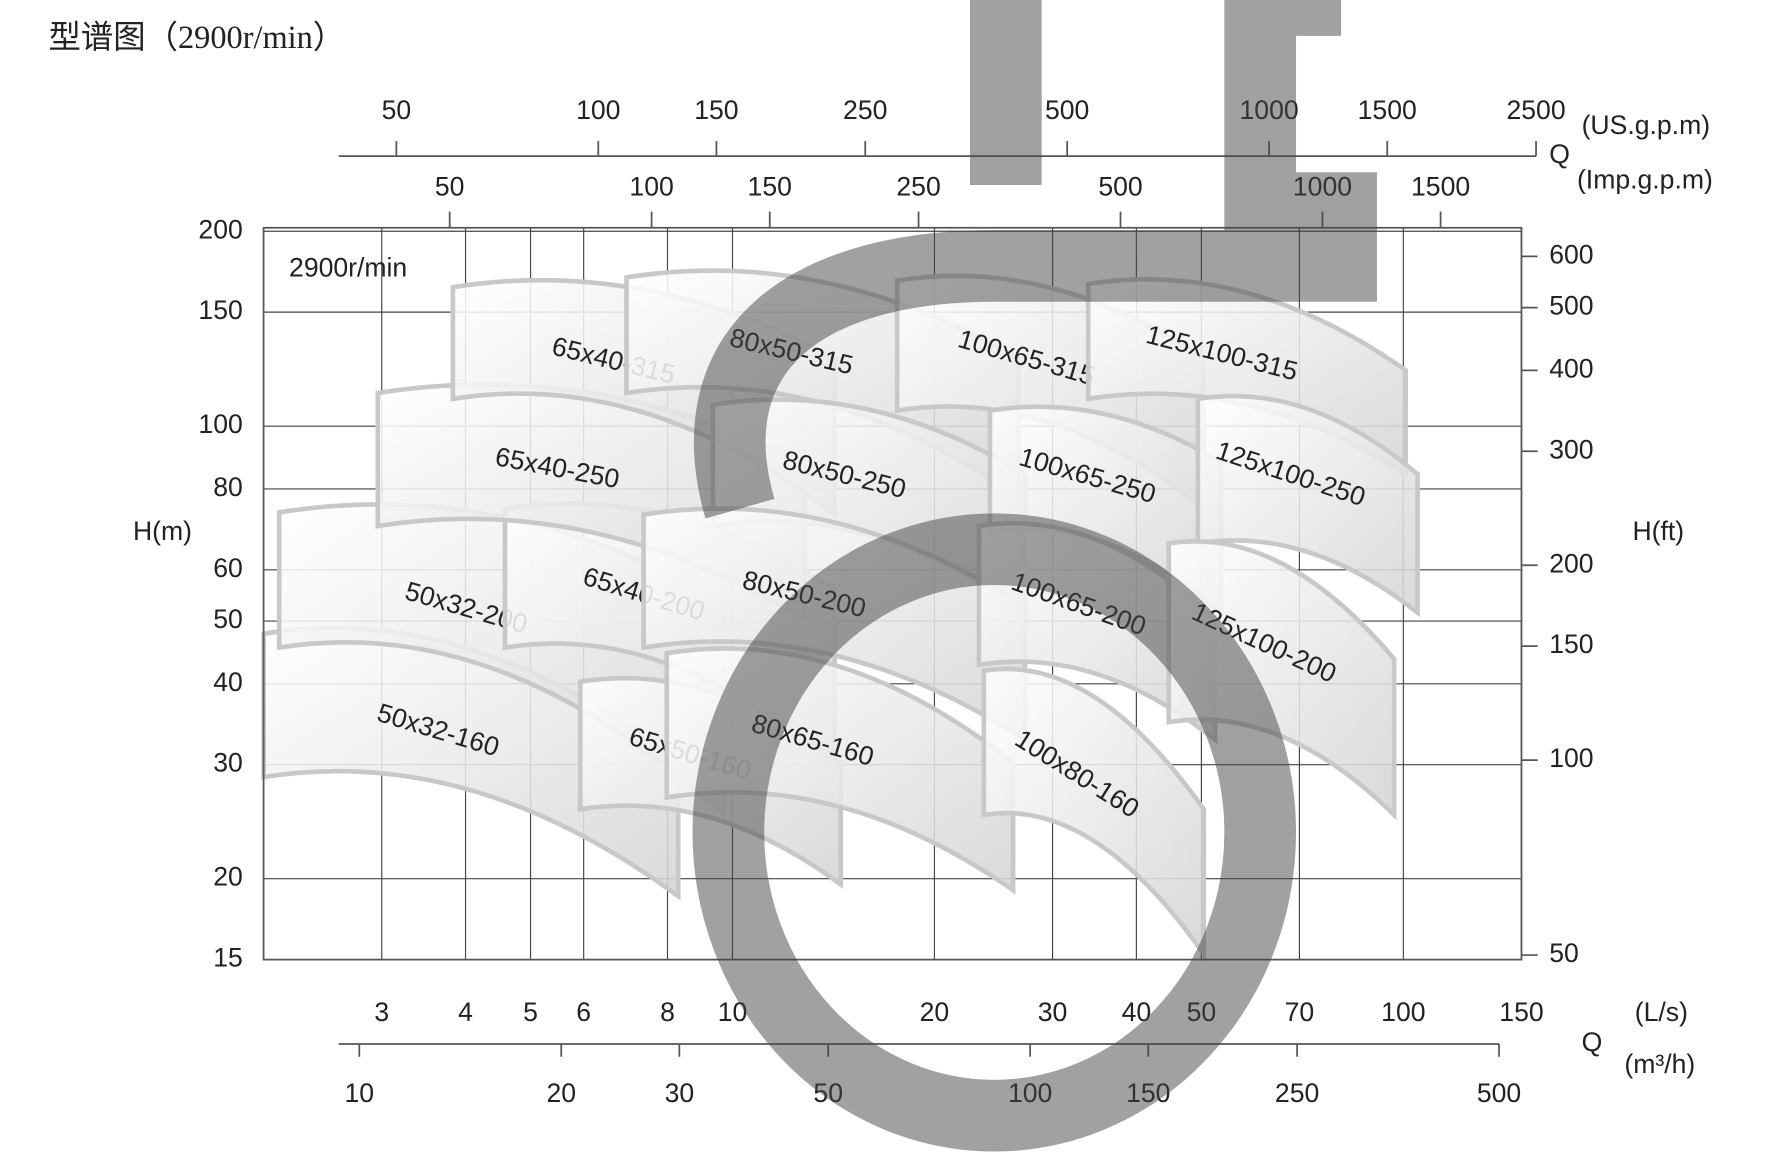 The width and height of the screenshot is (1792, 1155). Describe the element at coordinates (1307, 505) in the screenshot. I see `pump-tile` at that location.